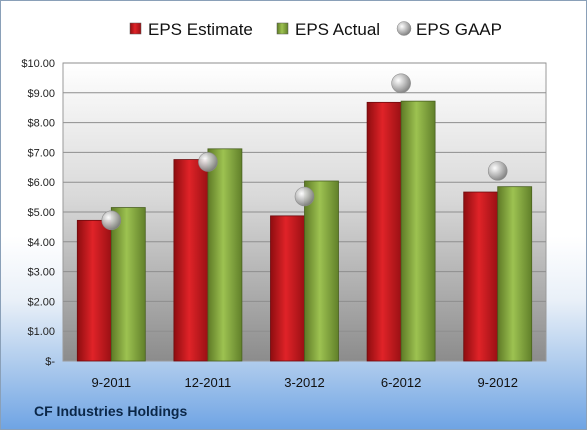 The height and width of the screenshot is (430, 587). What do you see at coordinates (401, 382) in the screenshot?
I see `x-tick-label: 6-2012` at bounding box center [401, 382].